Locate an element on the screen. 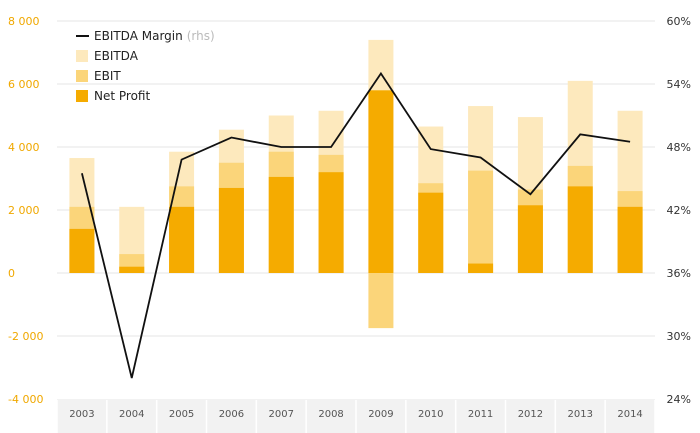 The height and width of the screenshot is (433, 700). legend-note: (rhs) is located at coordinates (201, 36).